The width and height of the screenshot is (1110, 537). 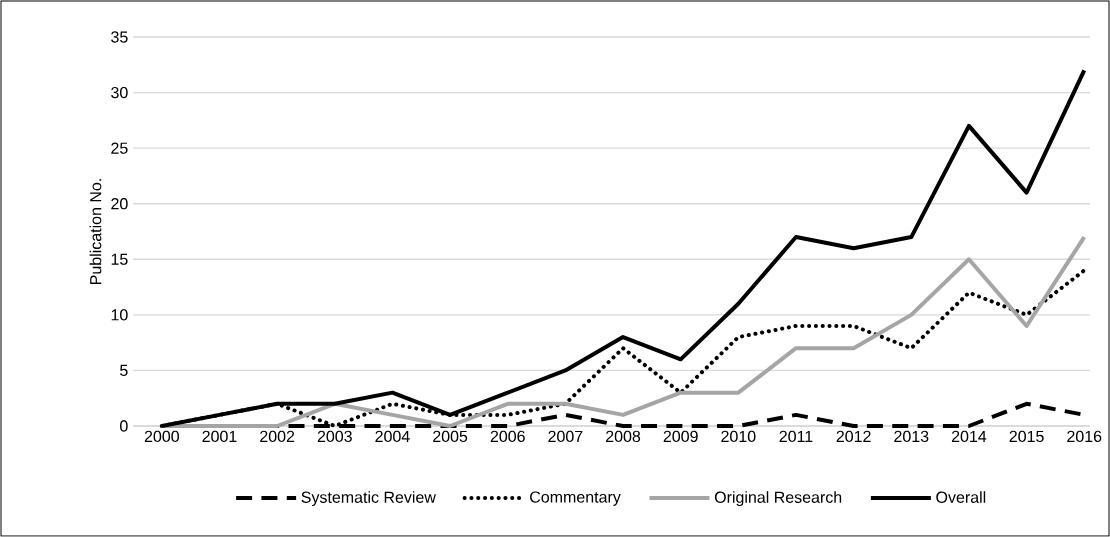 I want to click on x-tick-label: 2007, so click(x=565, y=436).